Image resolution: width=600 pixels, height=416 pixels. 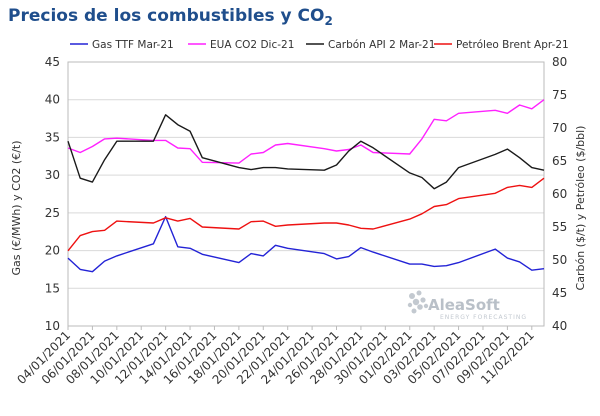 I want to click on watermark-tagline: ENERGY FORECASTING, so click(x=483, y=317).